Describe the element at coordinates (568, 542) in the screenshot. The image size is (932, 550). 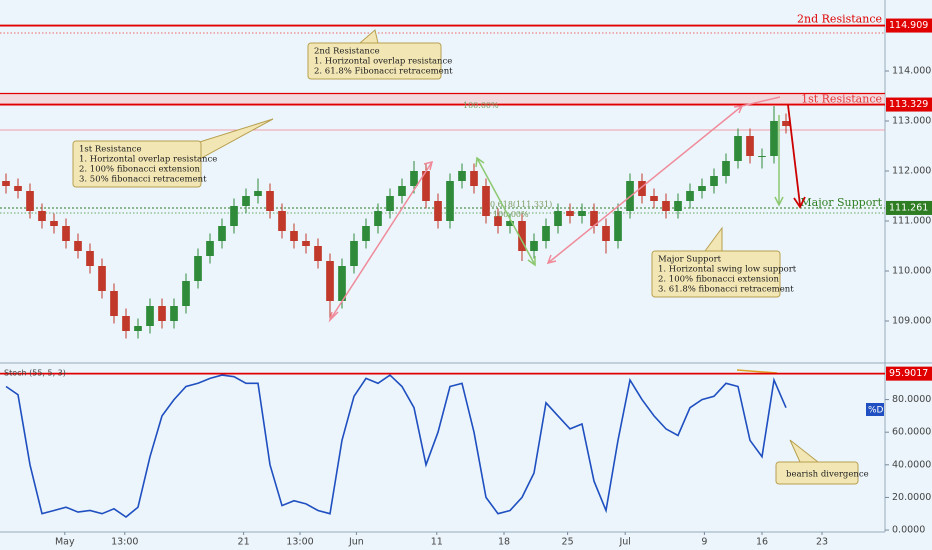
I see `x-tick-label: 25` at that location.